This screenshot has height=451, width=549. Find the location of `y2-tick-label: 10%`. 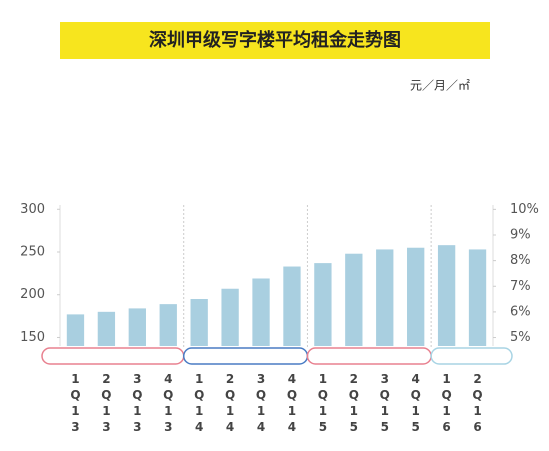

y2-tick-label: 10% is located at coordinates (524, 209).